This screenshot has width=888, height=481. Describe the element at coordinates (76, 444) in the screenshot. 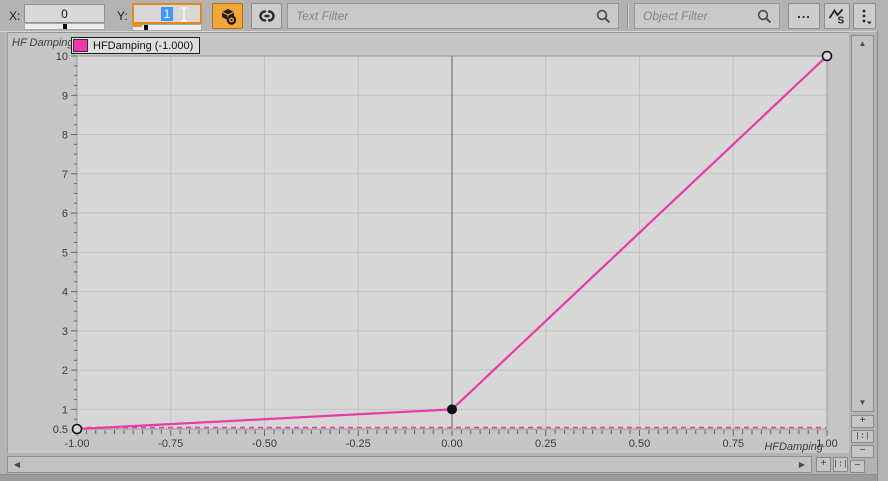

I see `svg-text: -1.00` at that location.